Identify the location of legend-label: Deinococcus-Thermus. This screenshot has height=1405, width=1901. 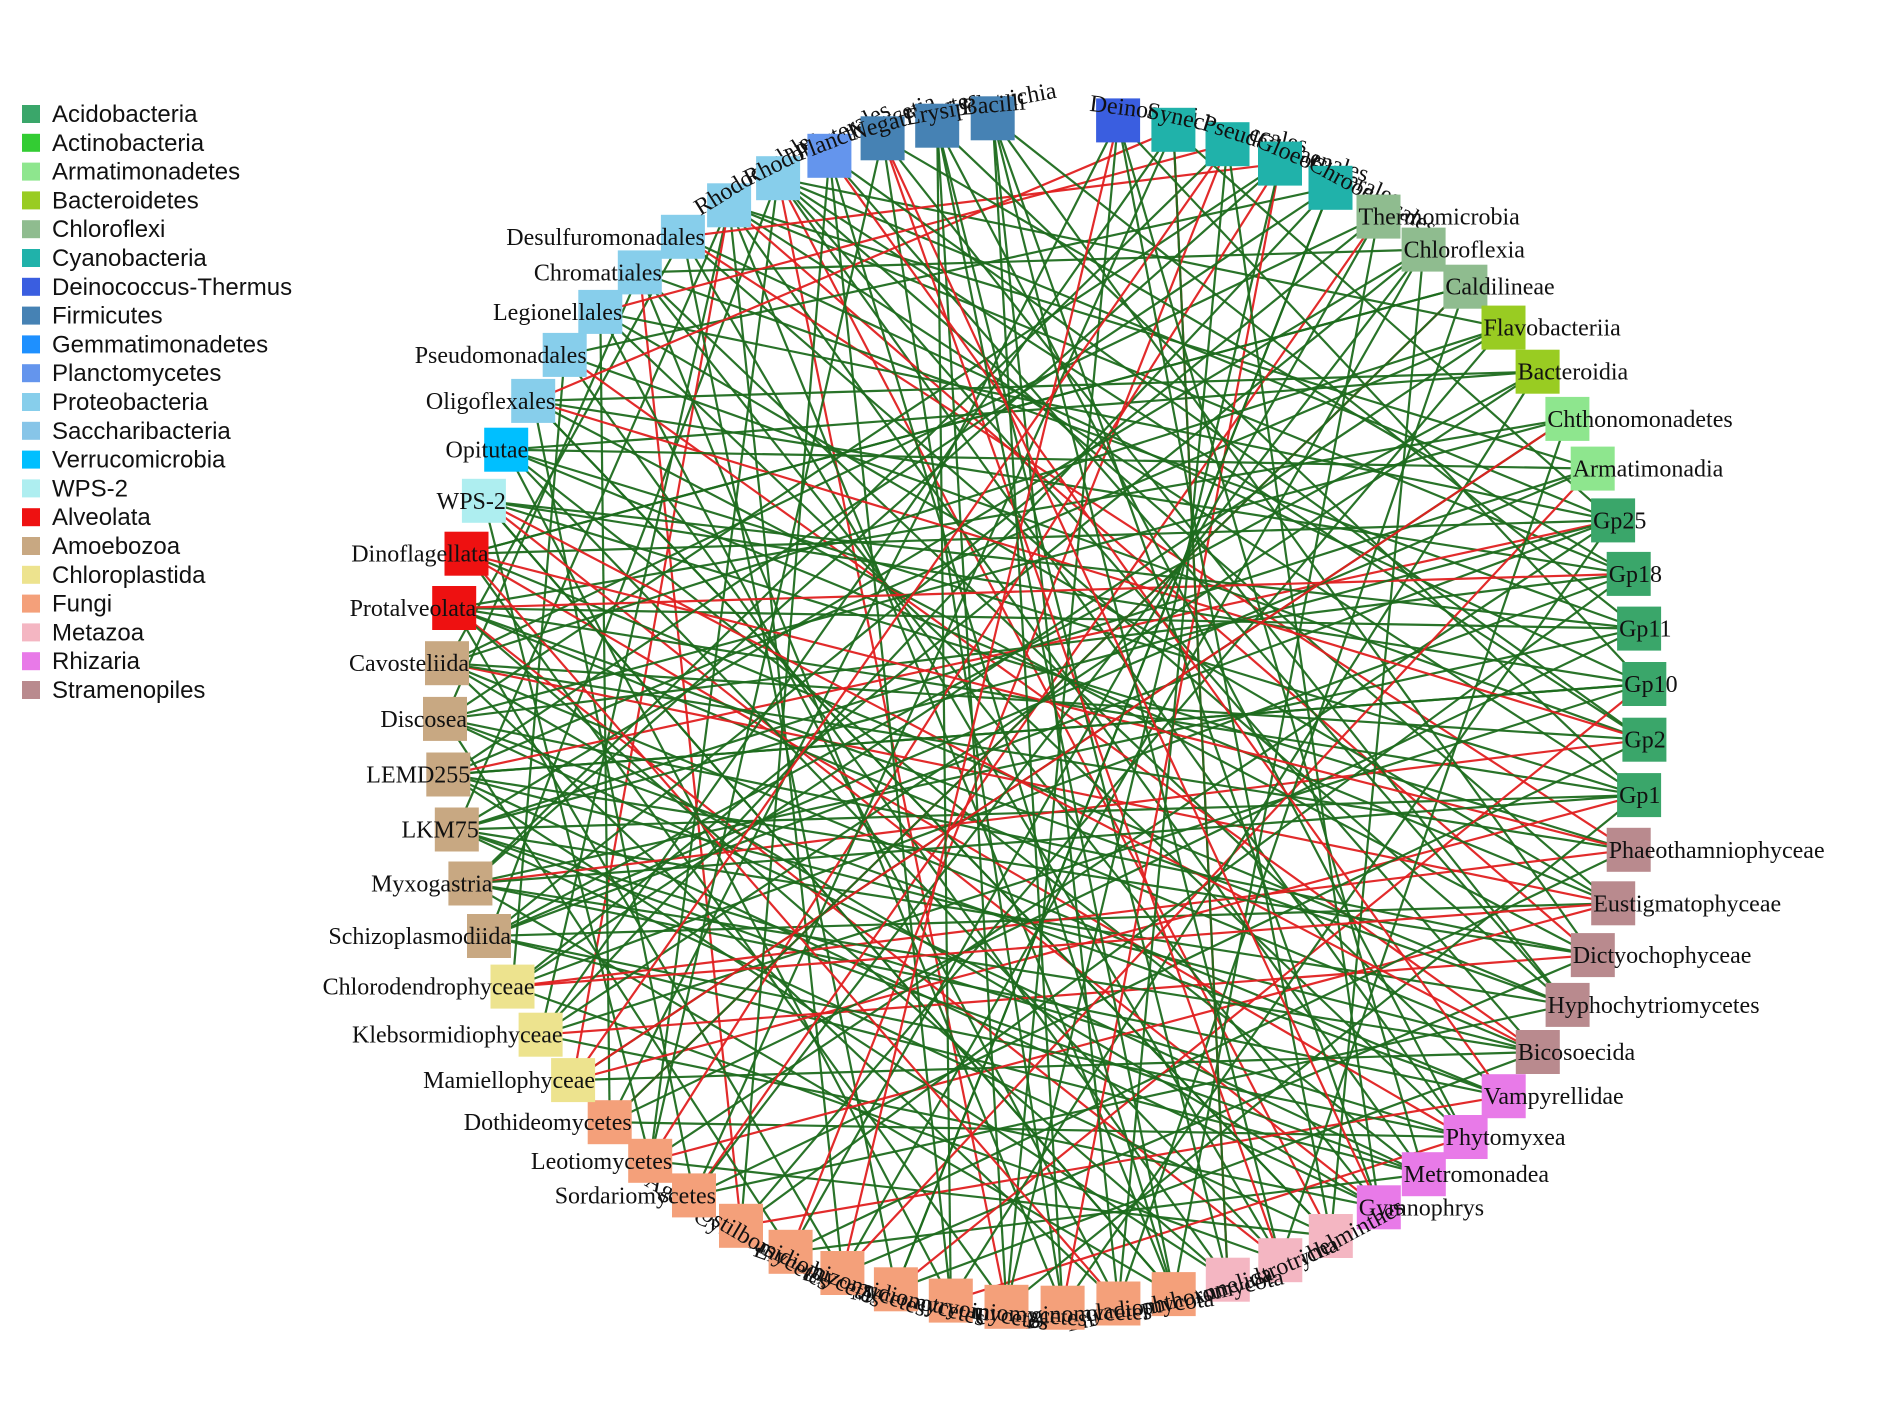
(172, 287).